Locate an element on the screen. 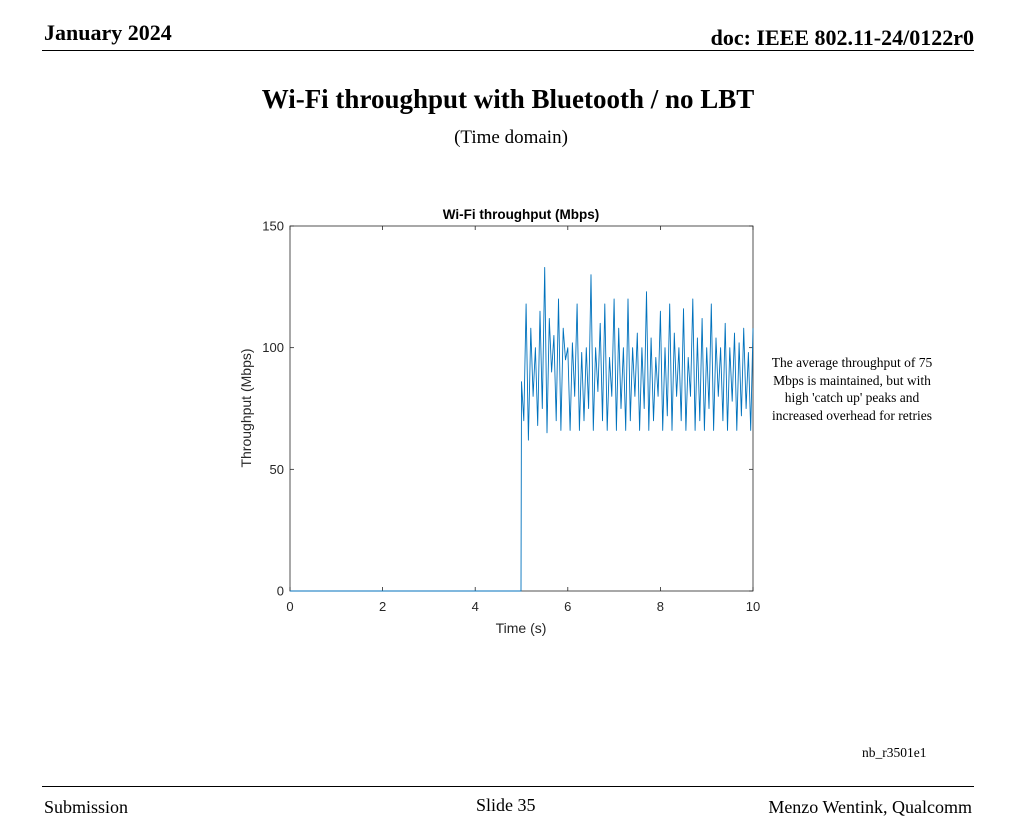 The width and height of the screenshot is (1024, 832). footer-rule is located at coordinates (508, 786).